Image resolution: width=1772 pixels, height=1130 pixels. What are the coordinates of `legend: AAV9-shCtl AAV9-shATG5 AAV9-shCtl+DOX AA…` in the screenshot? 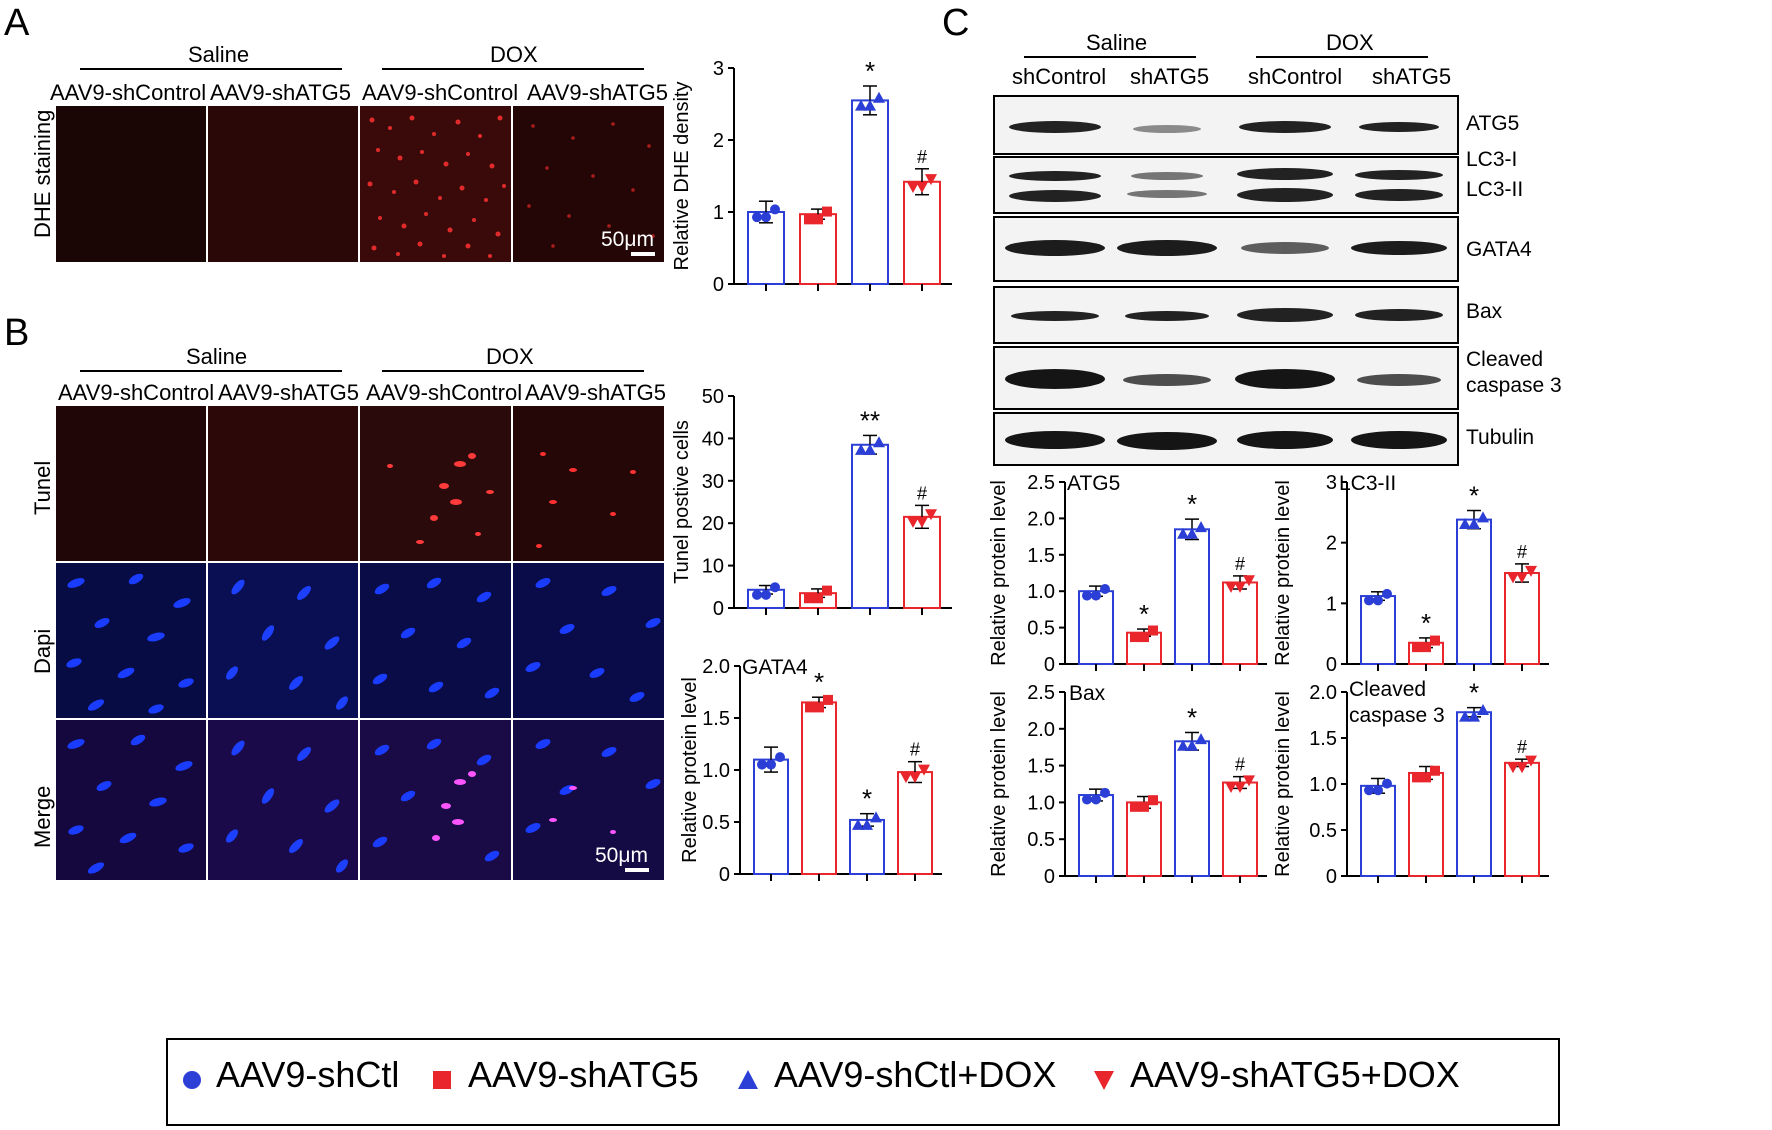 It's located at (863, 1082).